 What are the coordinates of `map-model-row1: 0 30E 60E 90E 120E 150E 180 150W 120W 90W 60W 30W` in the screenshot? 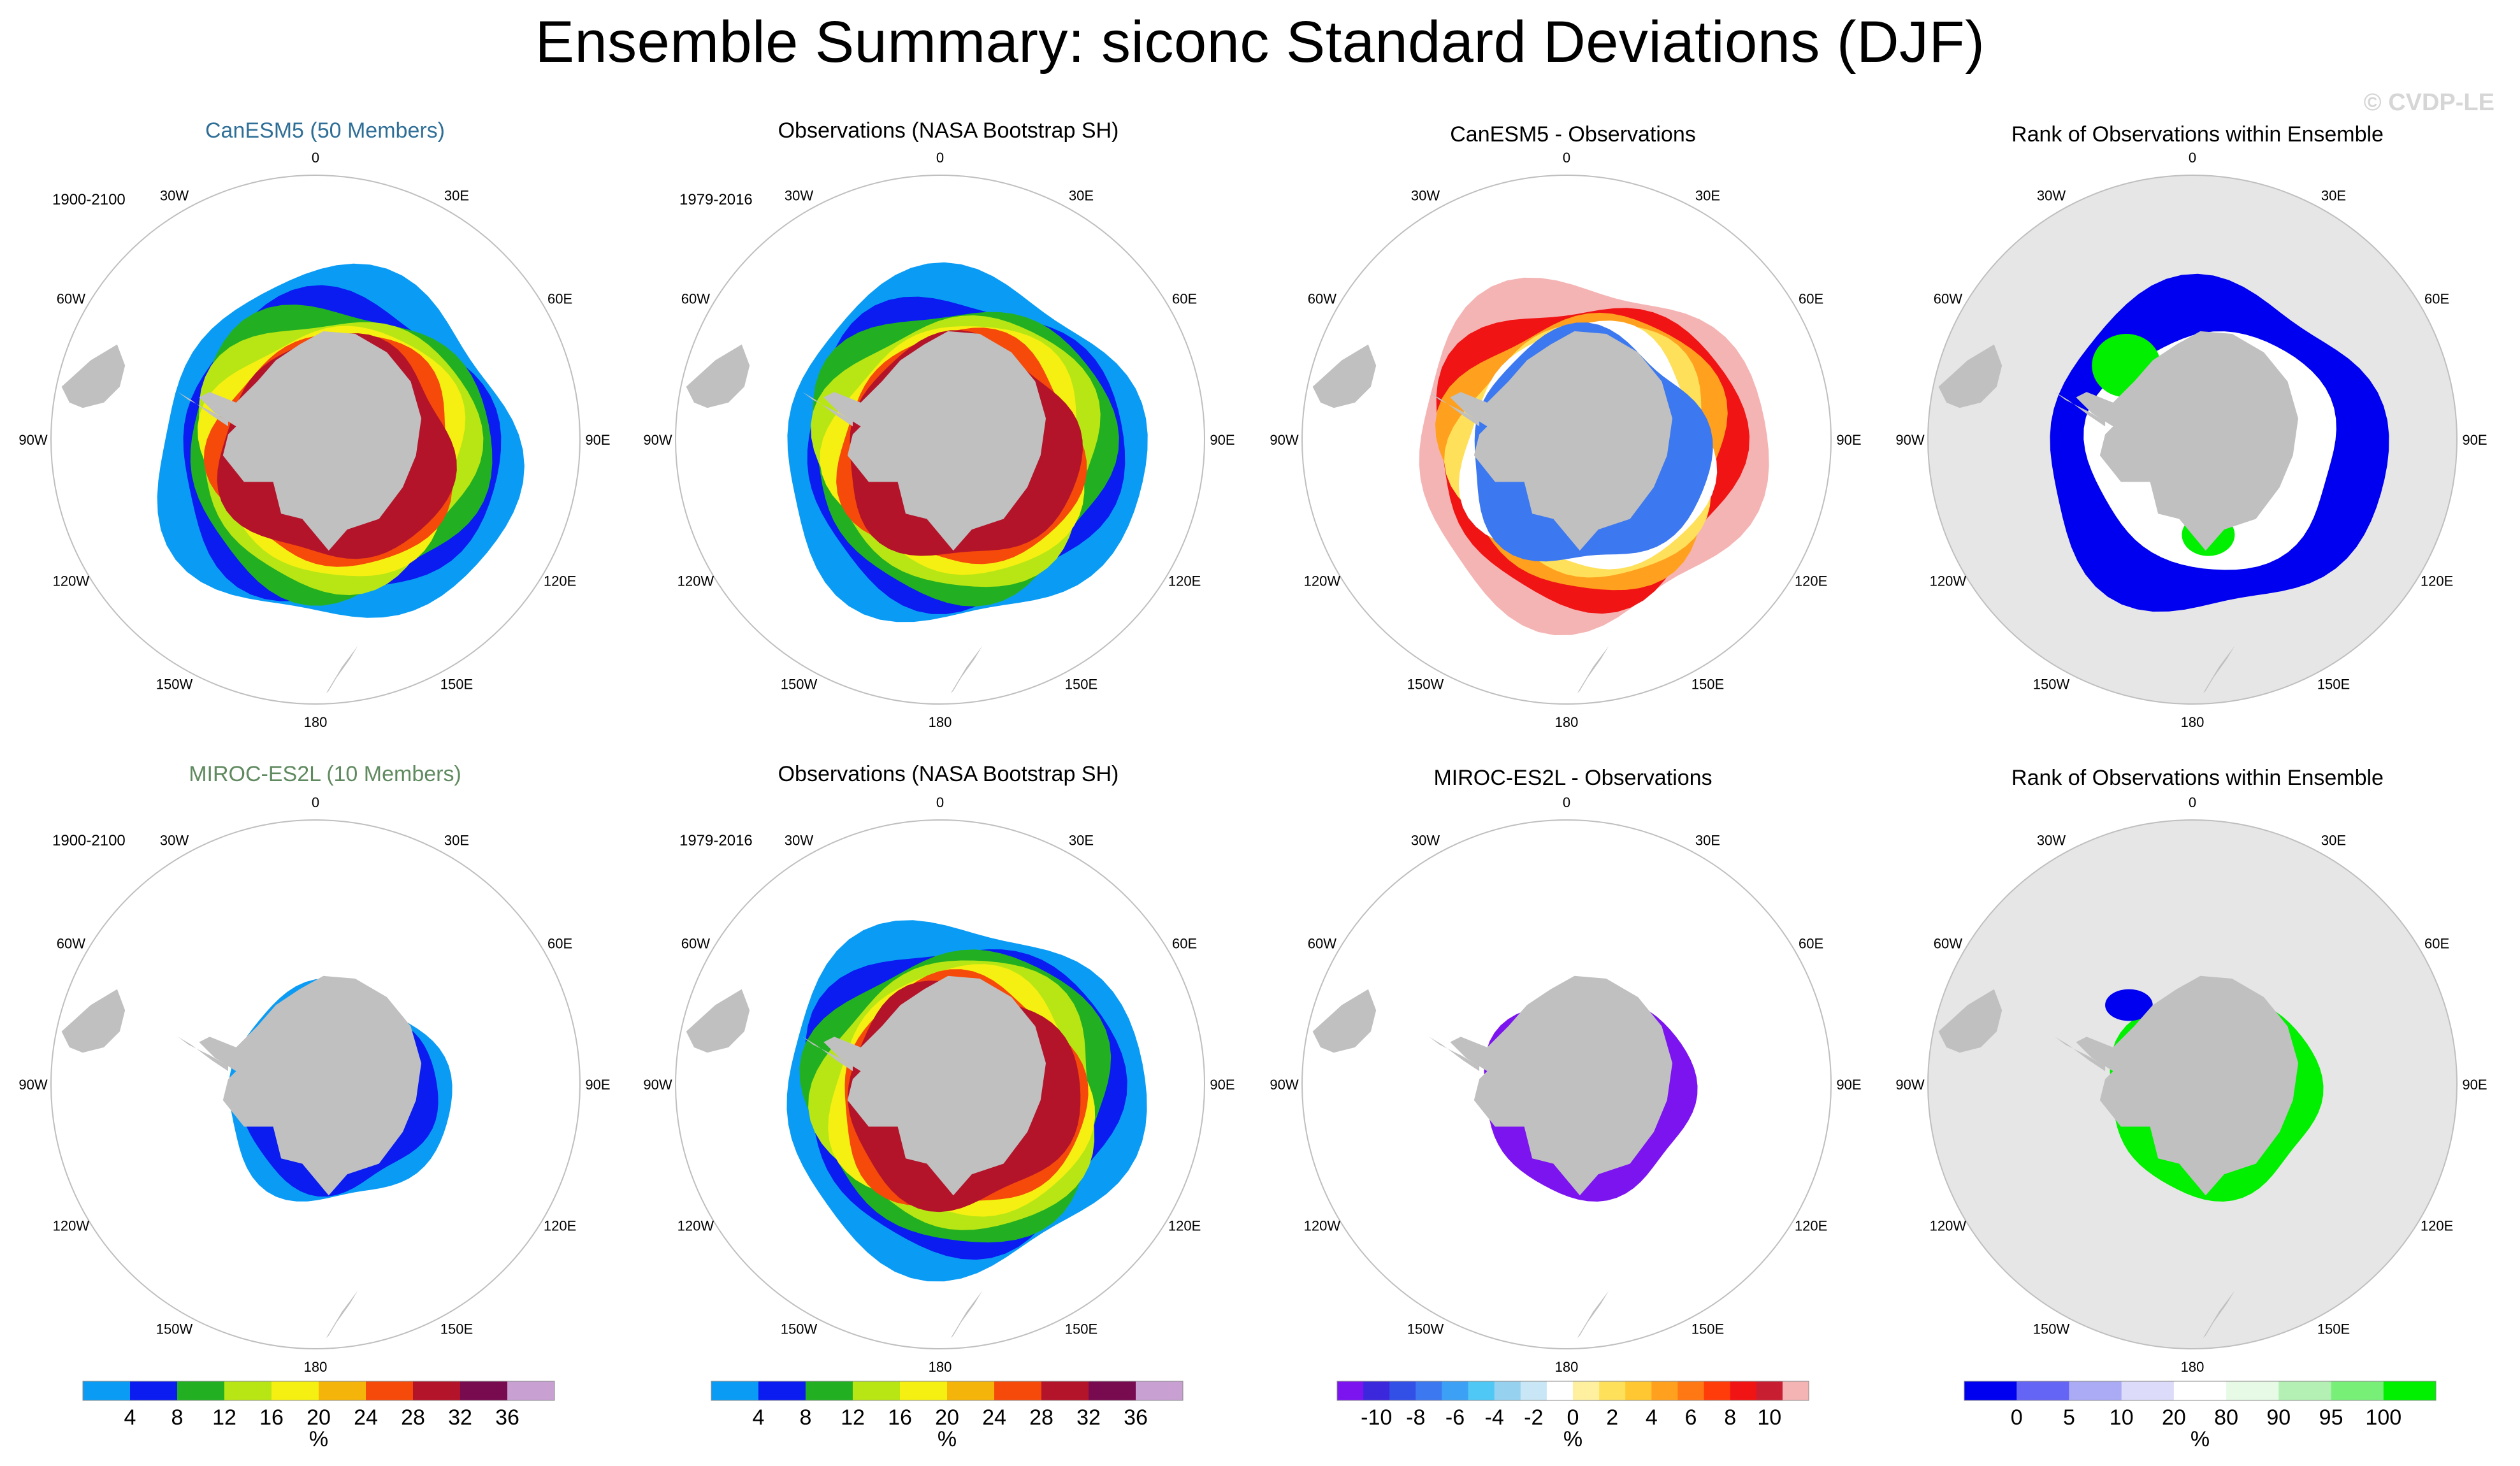 It's located at (314, 440).